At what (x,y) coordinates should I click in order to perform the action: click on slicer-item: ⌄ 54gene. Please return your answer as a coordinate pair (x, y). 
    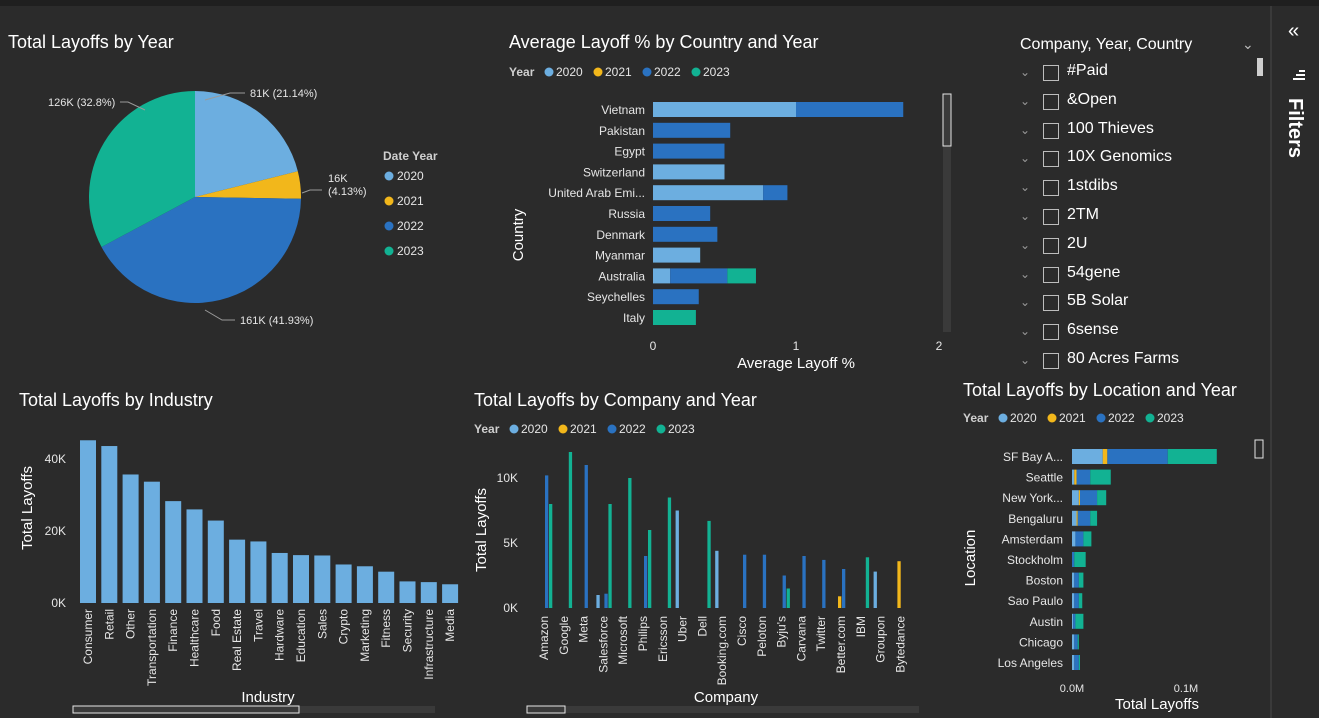
    Looking at the image, I should click on (1132, 277).